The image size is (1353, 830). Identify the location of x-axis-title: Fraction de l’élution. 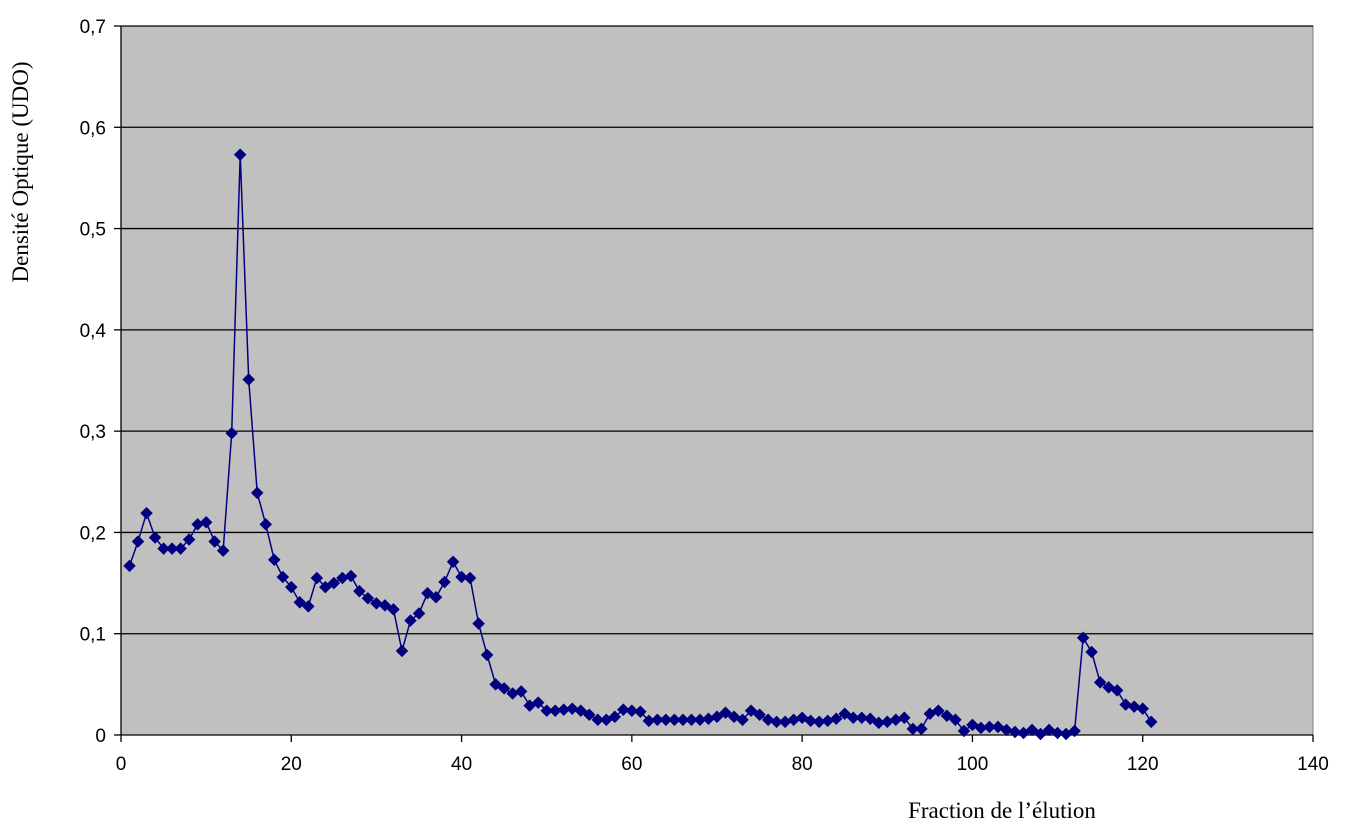
(1002, 810).